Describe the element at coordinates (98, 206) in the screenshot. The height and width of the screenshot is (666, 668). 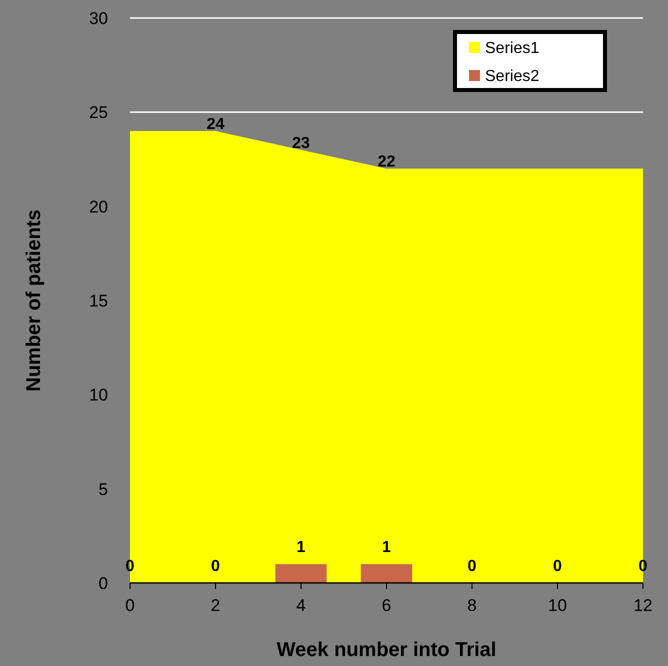
I see `y-tick-label: 20` at that location.